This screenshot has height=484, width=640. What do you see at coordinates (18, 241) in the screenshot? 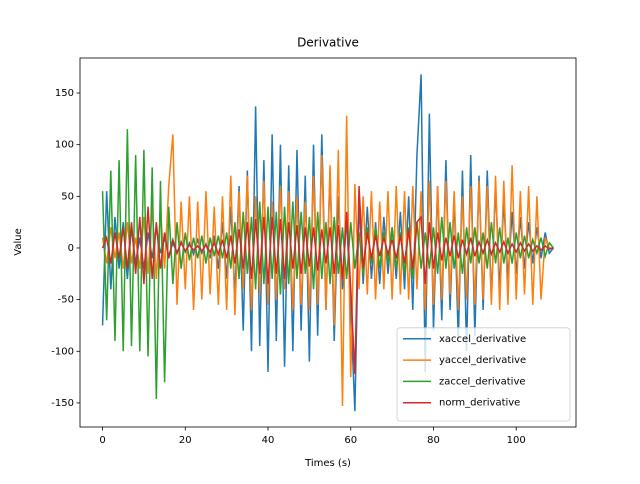
I see `y-axis-label: Value` at bounding box center [18, 241].